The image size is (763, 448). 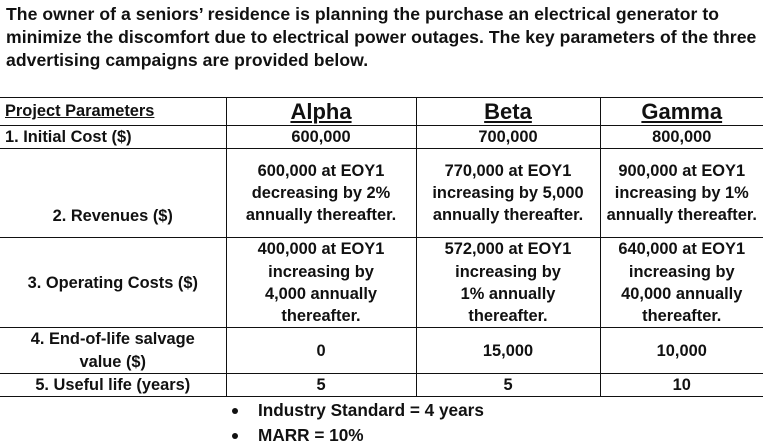 What do you see at coordinates (681, 111) in the screenshot?
I see `header-gamma: Gamma` at bounding box center [681, 111].